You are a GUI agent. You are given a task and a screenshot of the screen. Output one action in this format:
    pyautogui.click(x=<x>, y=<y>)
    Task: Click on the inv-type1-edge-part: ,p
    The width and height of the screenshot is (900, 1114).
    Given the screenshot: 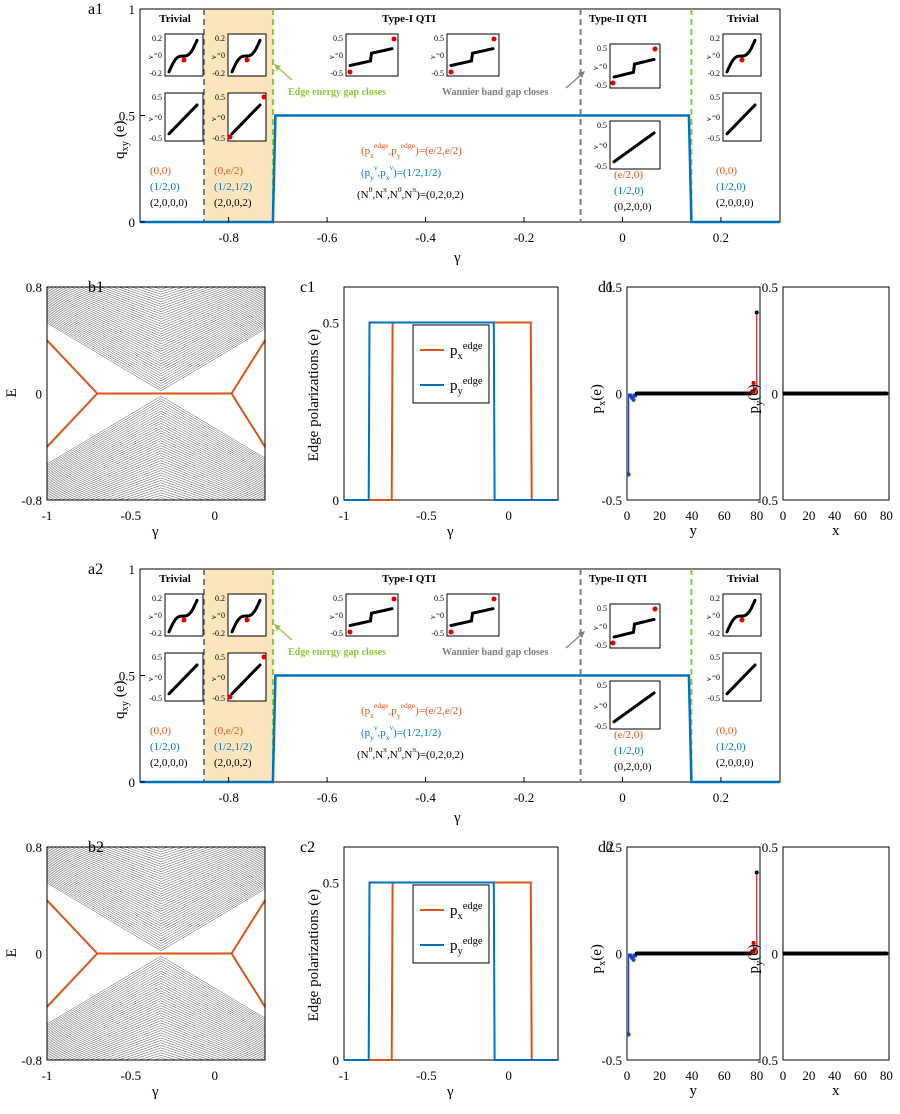 What is the action you would take?
    pyautogui.click(x=393, y=151)
    